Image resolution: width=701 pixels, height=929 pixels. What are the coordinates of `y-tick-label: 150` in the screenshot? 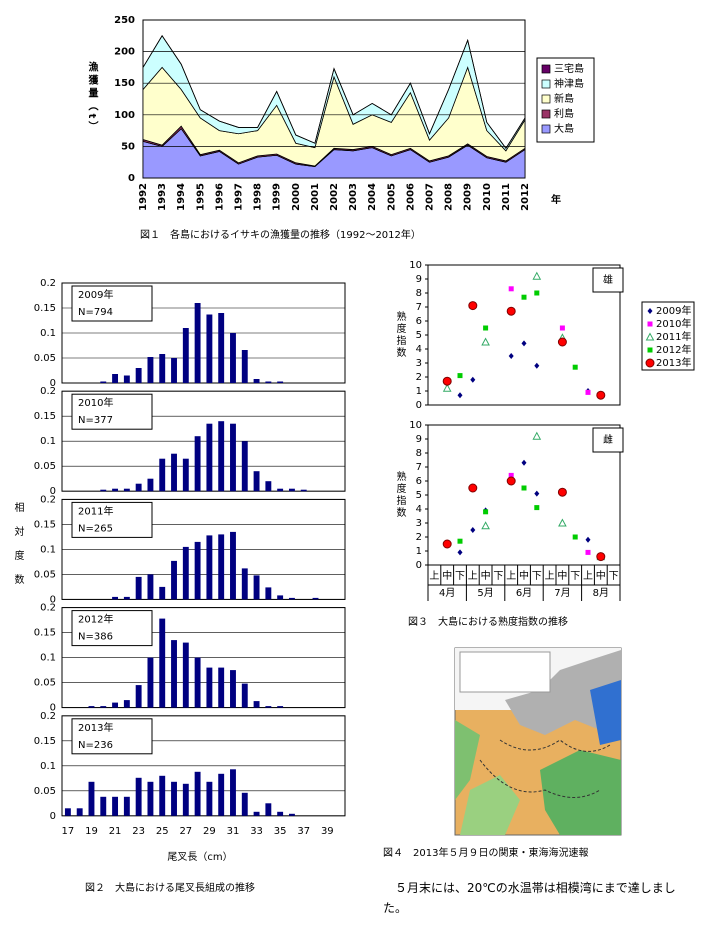 It's located at (124, 83).